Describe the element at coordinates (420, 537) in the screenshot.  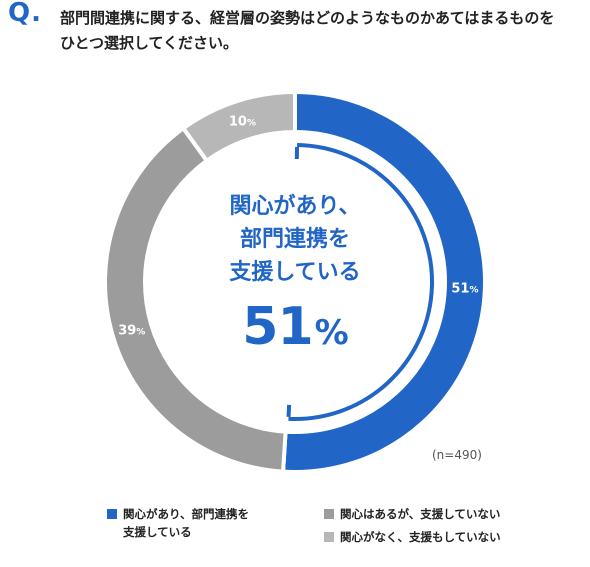
I see `legend-label-no-interest: 関心がなく、支援もしていない` at that location.